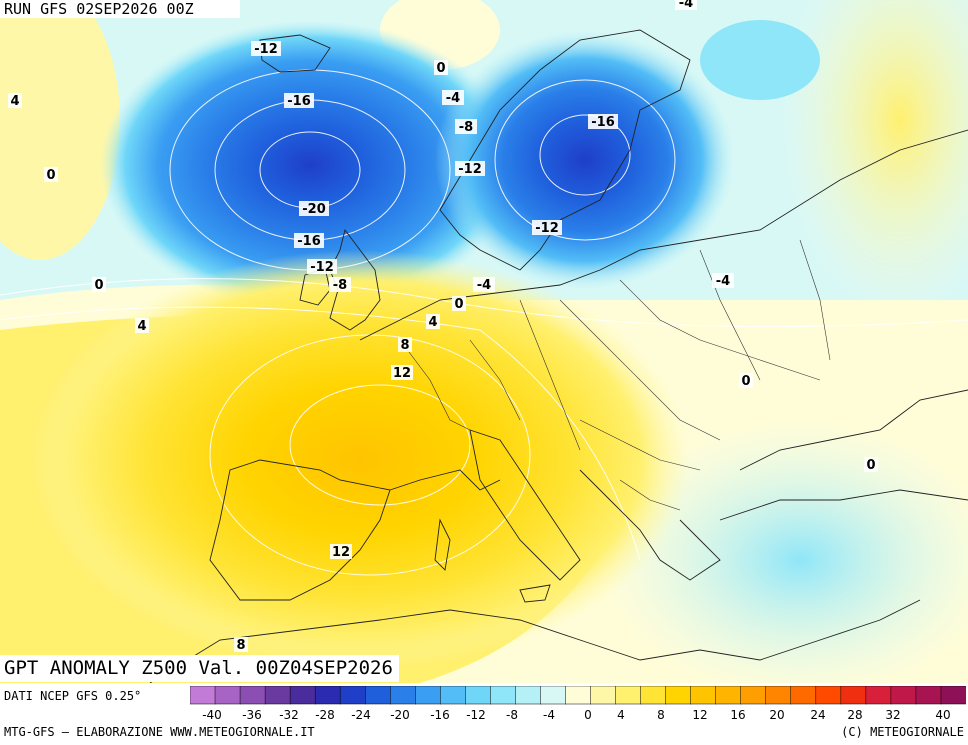 The image size is (968, 745). Describe the element at coordinates (361, 715) in the screenshot. I see `colorbar-tick-label: -24` at that location.